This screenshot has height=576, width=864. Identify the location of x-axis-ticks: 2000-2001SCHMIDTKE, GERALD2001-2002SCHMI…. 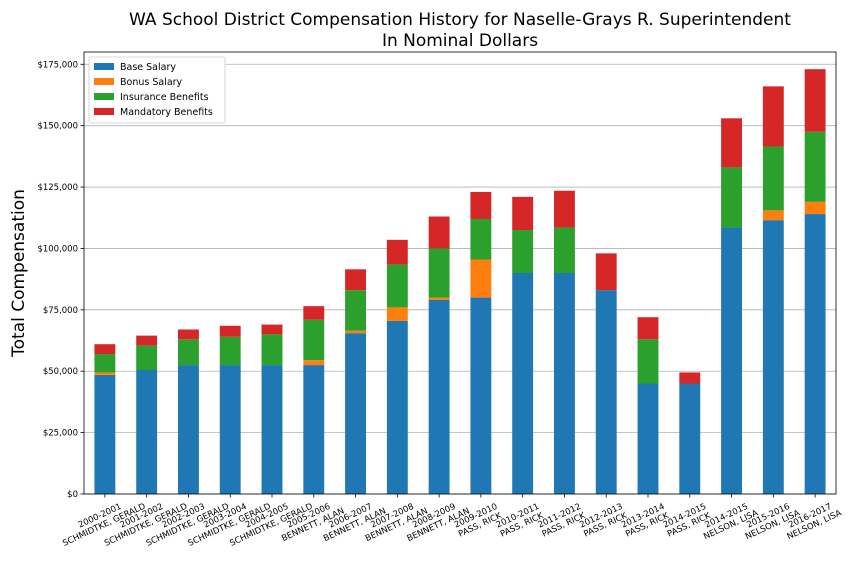
(452, 521).